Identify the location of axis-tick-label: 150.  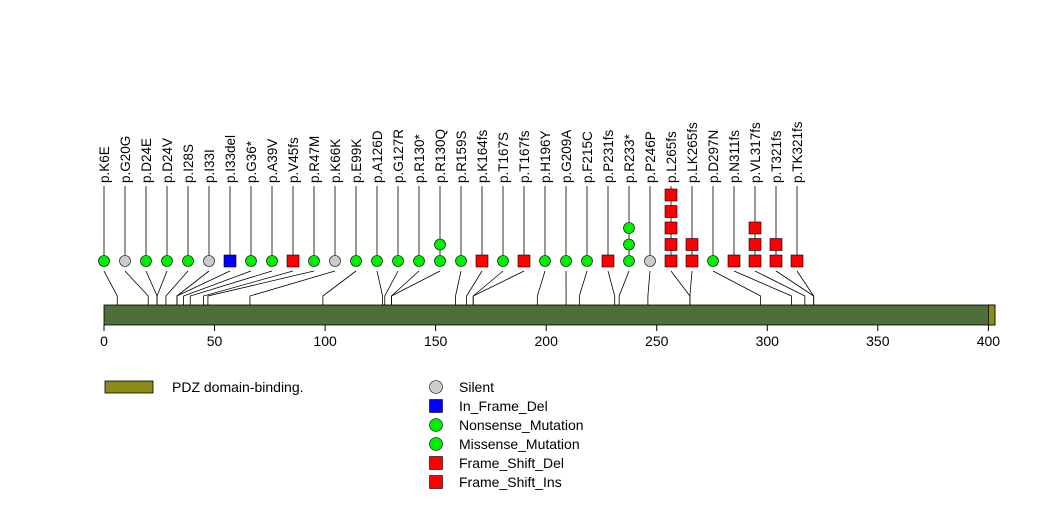
(436, 341).